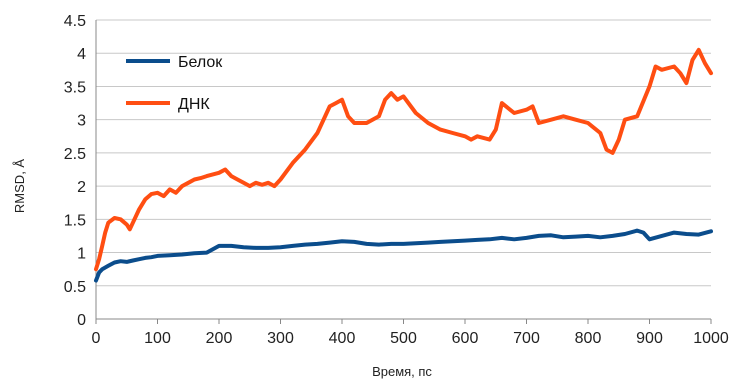  I want to click on x-tick-label: 1000, so click(711, 338).